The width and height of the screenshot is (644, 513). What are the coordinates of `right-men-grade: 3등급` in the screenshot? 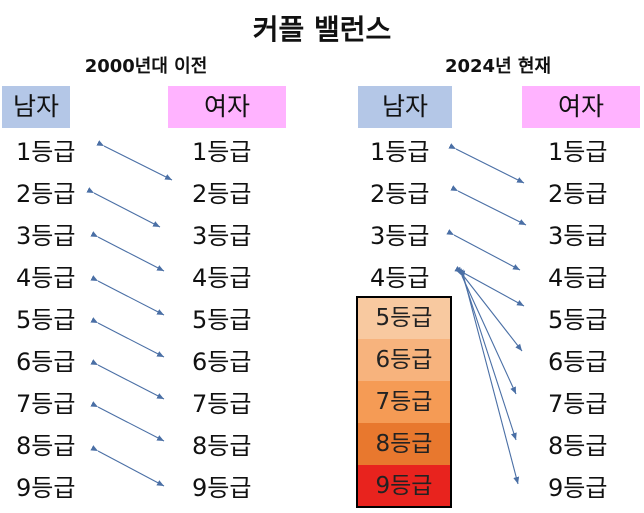 It's located at (400, 236).